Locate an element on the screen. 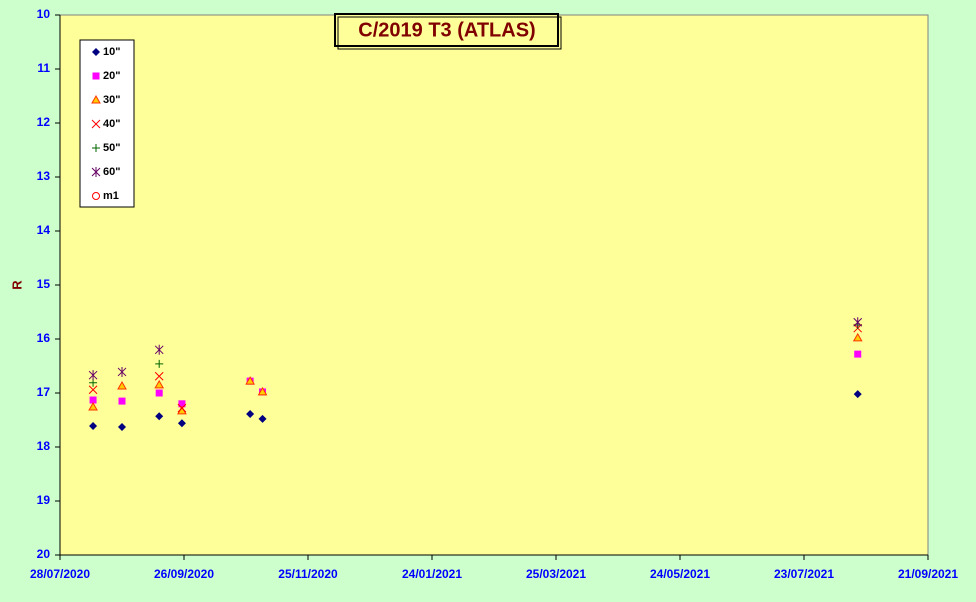 The width and height of the screenshot is (976, 602). legend-label: 50" is located at coordinates (111, 148).